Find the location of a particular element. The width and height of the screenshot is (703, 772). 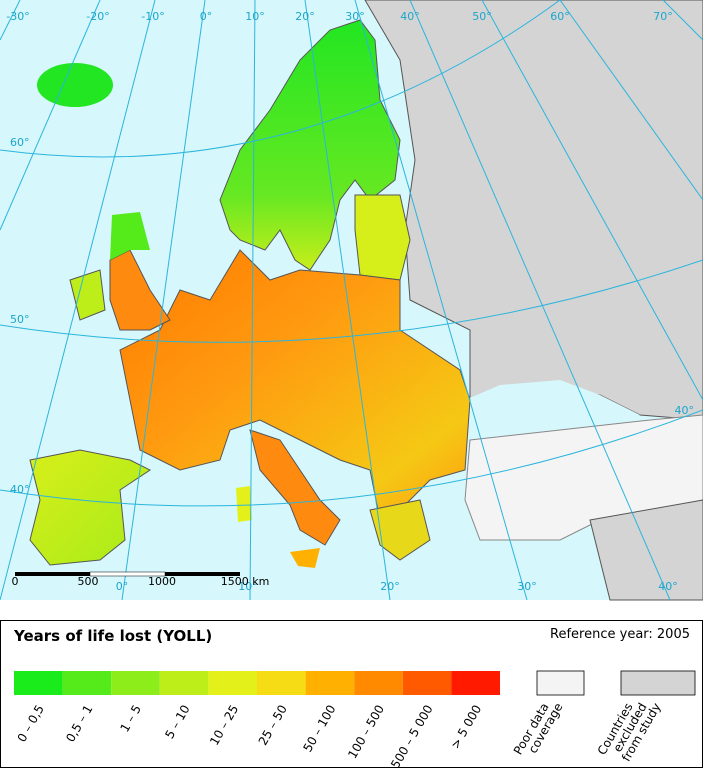

italy is located at coordinates (295, 487).